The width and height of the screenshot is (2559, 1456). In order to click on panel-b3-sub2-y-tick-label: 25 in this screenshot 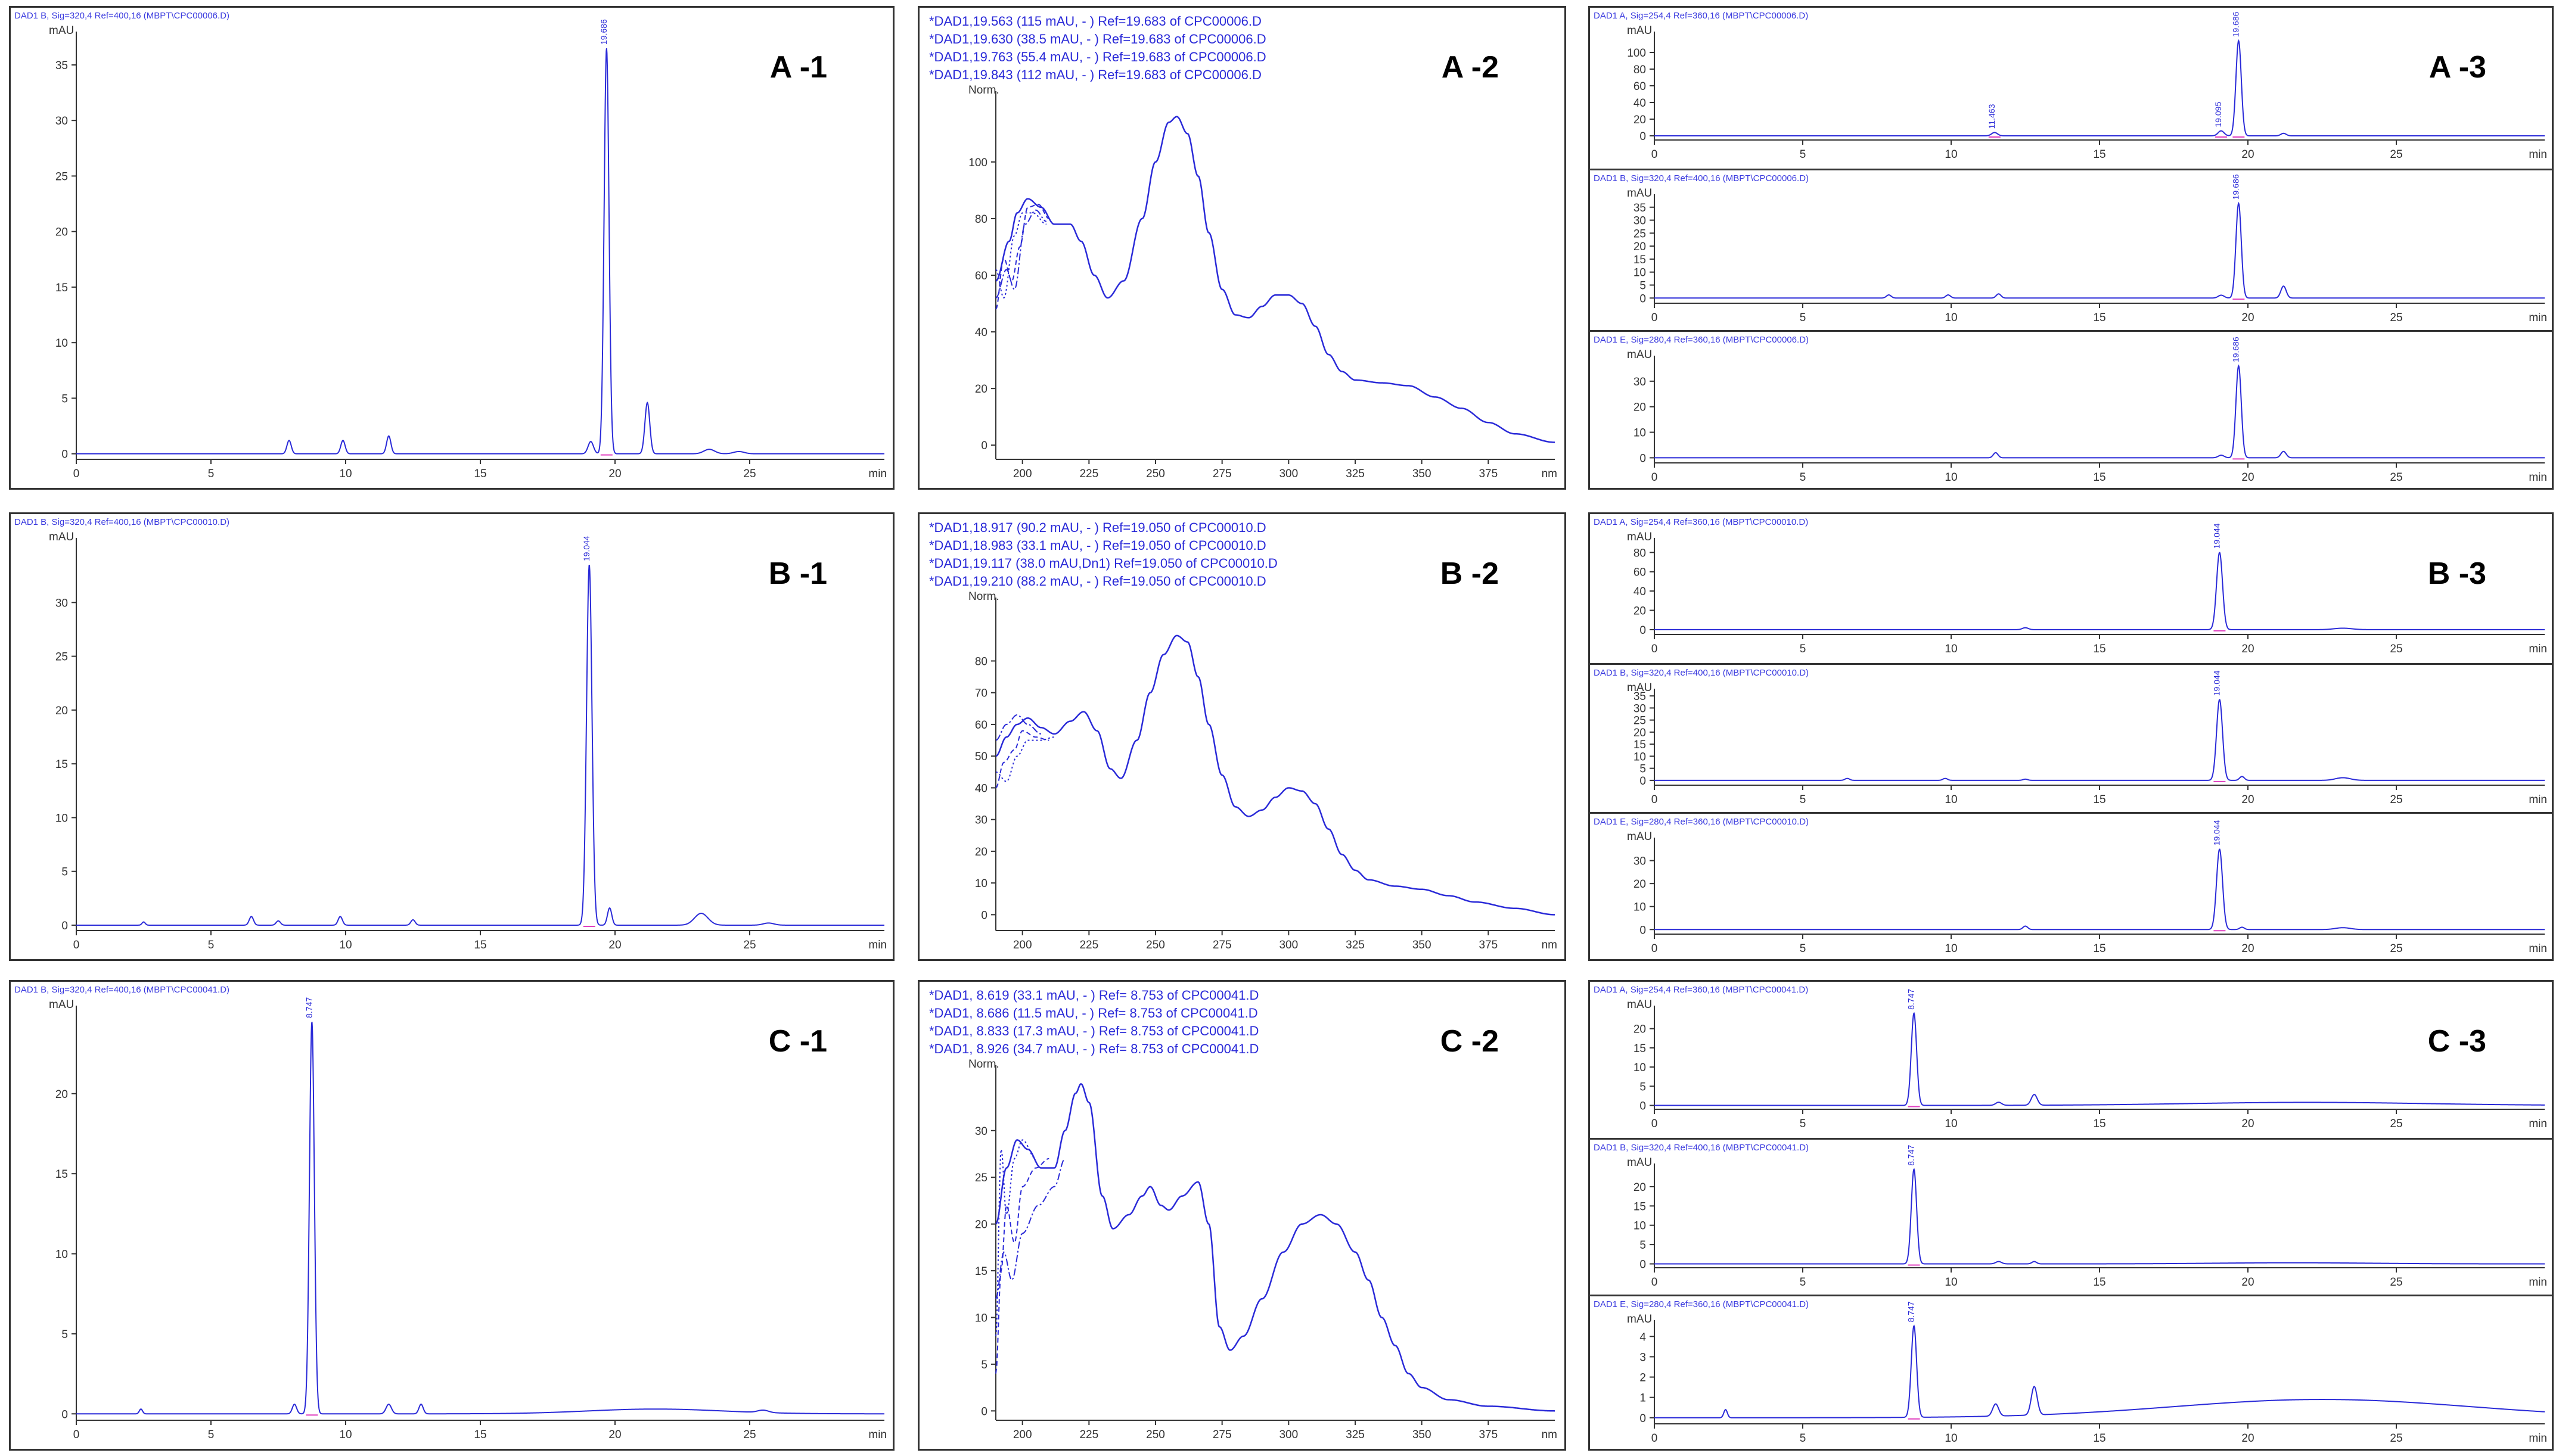, I will do `click(1639, 721)`.